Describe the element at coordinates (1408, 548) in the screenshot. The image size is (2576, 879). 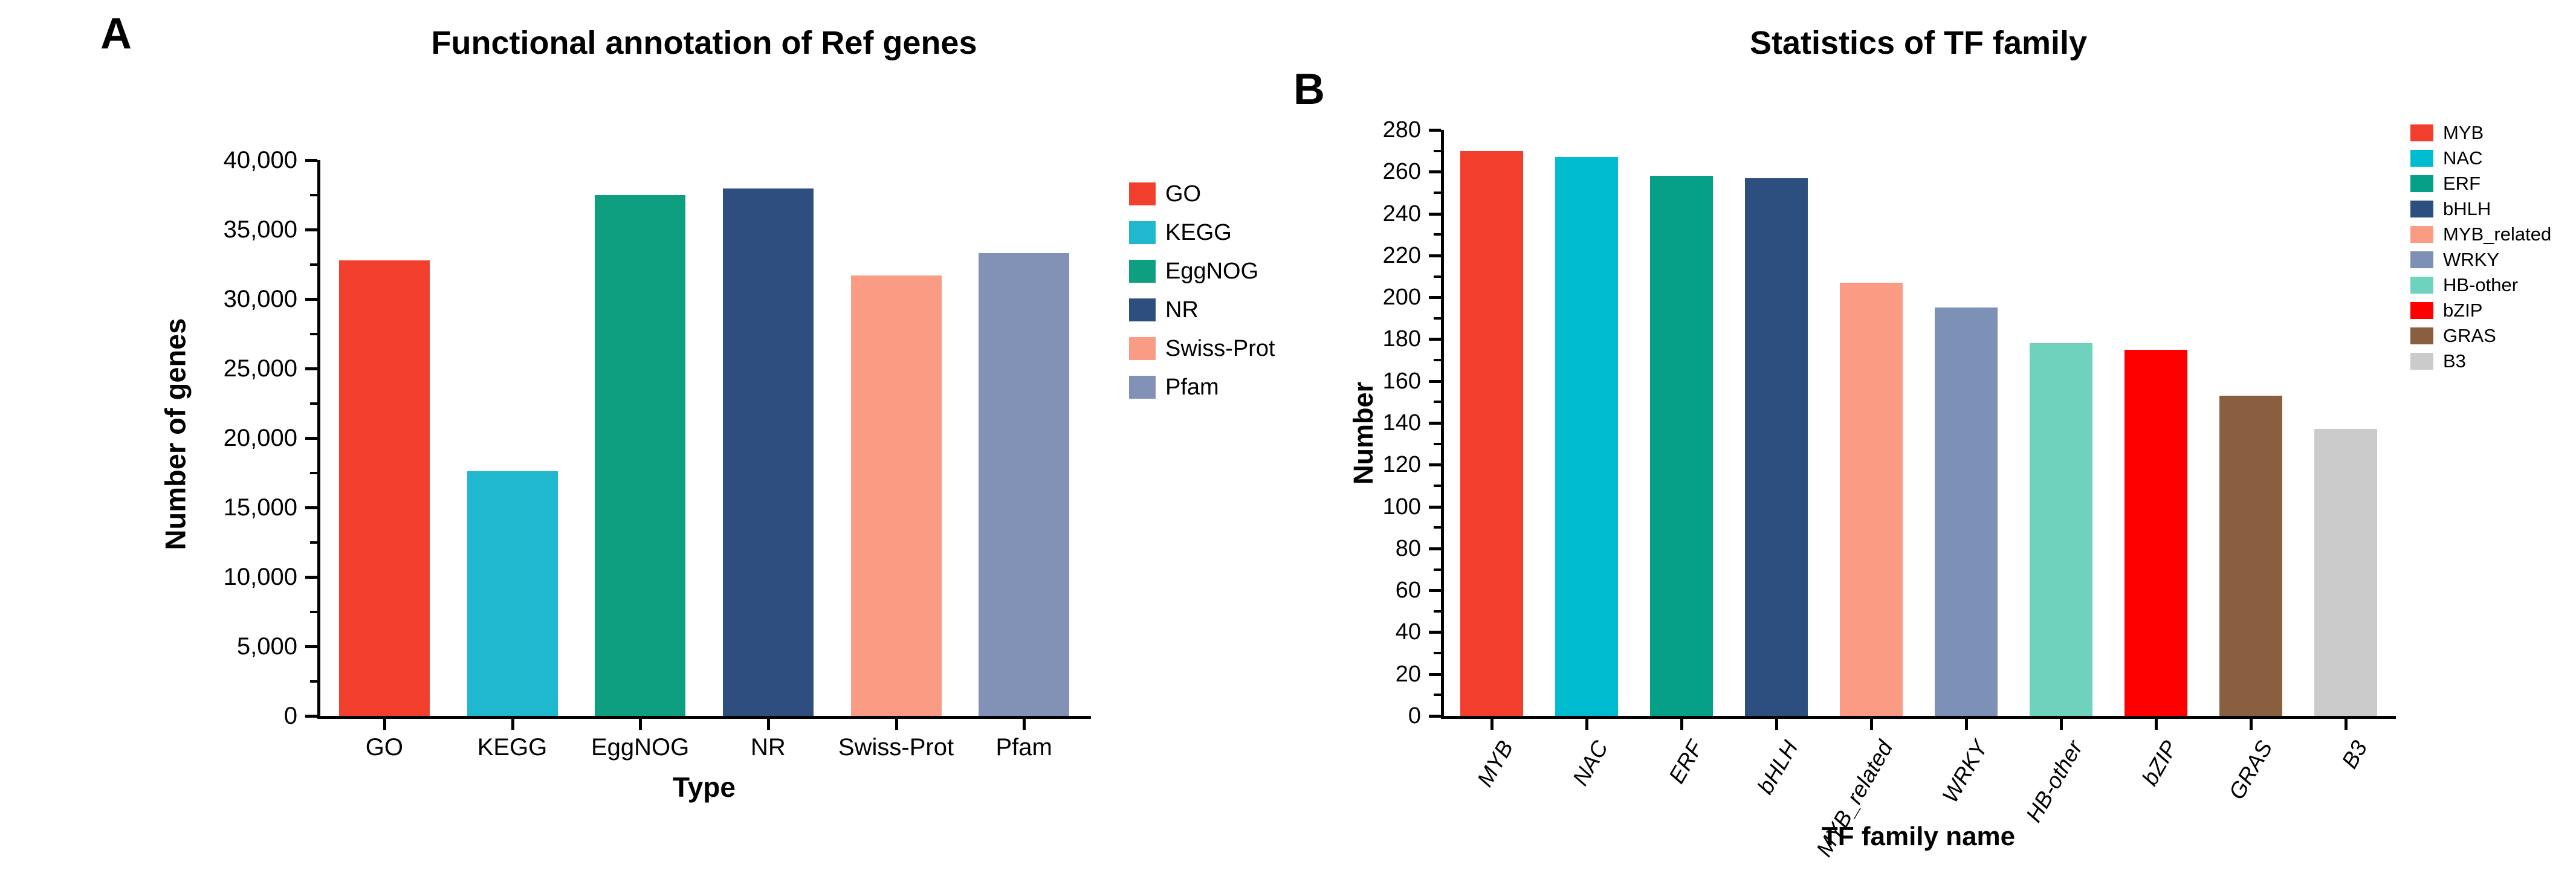
I see `y-tick-label: 80` at that location.